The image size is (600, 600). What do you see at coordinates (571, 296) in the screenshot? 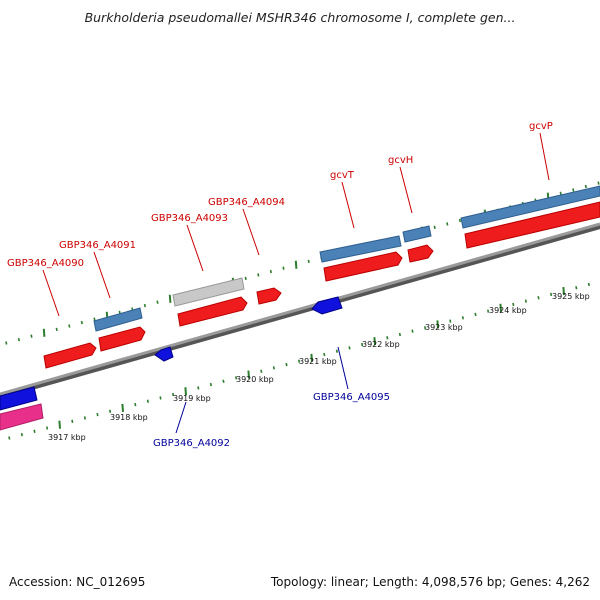
I see `kbp-label: 3925 kbp` at bounding box center [571, 296].